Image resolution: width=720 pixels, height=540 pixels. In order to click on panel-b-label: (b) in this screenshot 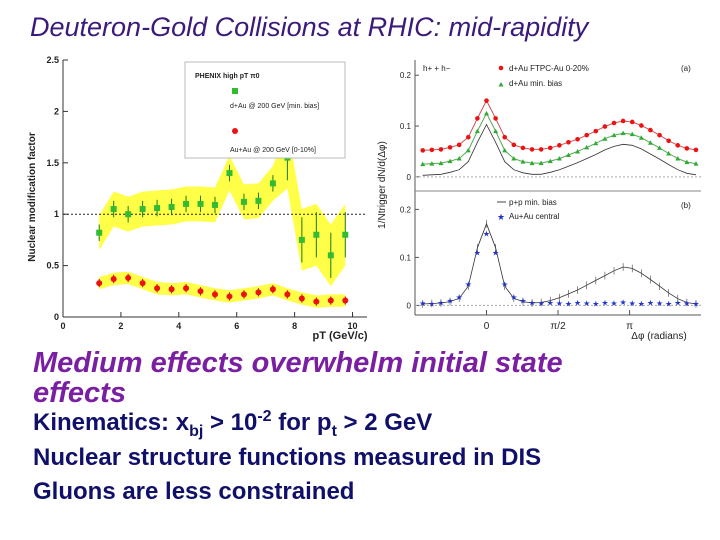, I will do `click(686, 205)`.